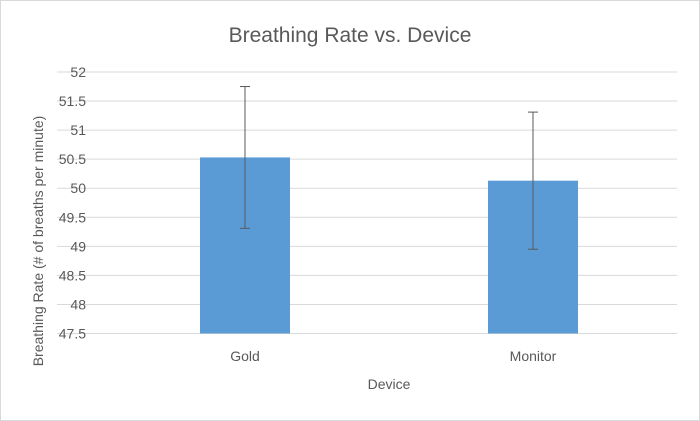 The height and width of the screenshot is (421, 700). I want to click on x-tick-label: Monitor, so click(533, 356).